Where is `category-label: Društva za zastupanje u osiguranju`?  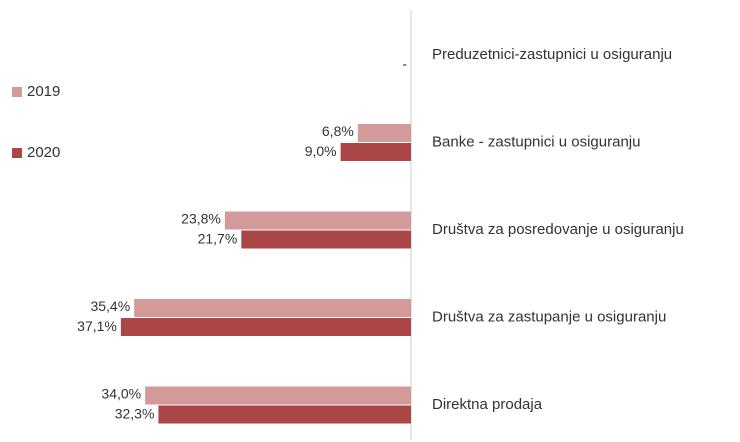 category-label: Društva za zastupanje u osiguranju is located at coordinates (549, 316).